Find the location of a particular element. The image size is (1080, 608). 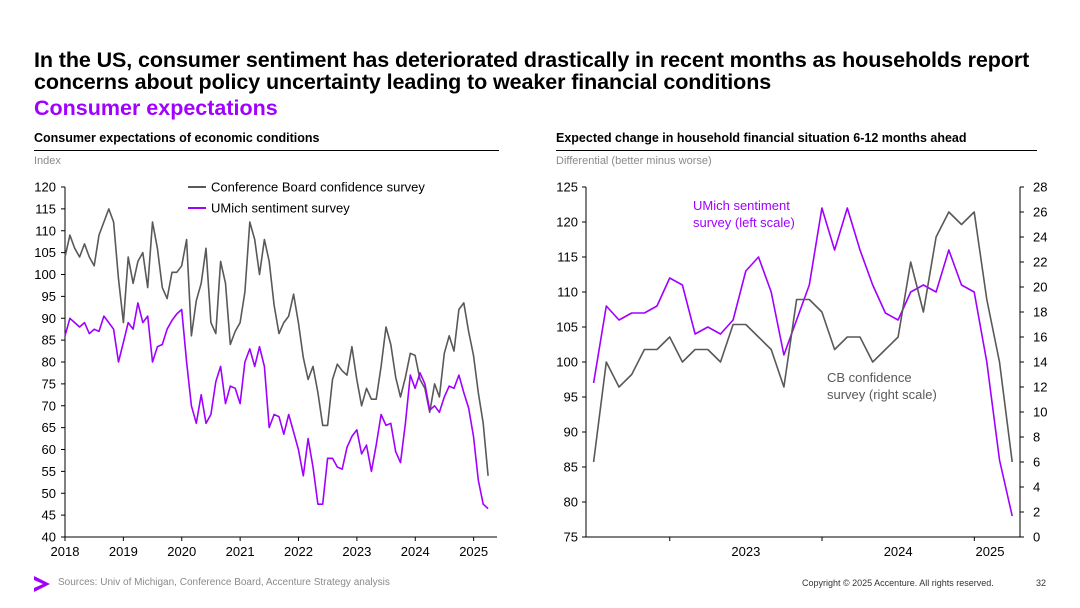

right-y-tick-label: 18 is located at coordinates (1040, 312).